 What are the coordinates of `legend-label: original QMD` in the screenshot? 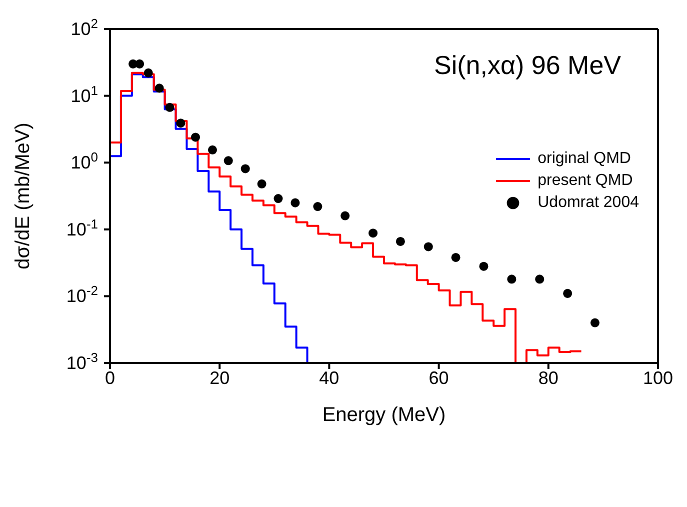 It's located at (584, 159).